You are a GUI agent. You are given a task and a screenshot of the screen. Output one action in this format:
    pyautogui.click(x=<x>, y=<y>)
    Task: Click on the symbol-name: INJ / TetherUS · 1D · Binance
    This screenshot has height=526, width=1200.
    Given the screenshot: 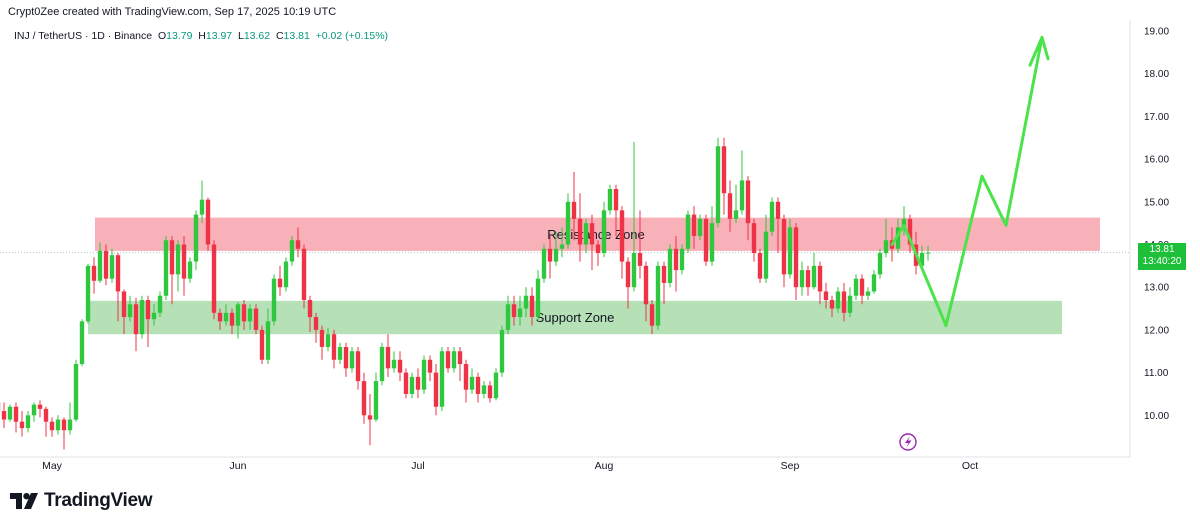 What is the action you would take?
    pyautogui.click(x=83, y=36)
    